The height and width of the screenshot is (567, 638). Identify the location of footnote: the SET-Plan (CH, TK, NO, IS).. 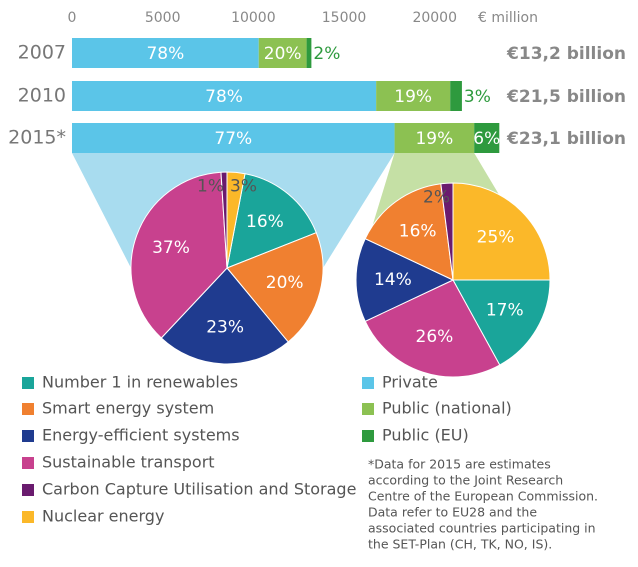
(460, 544).